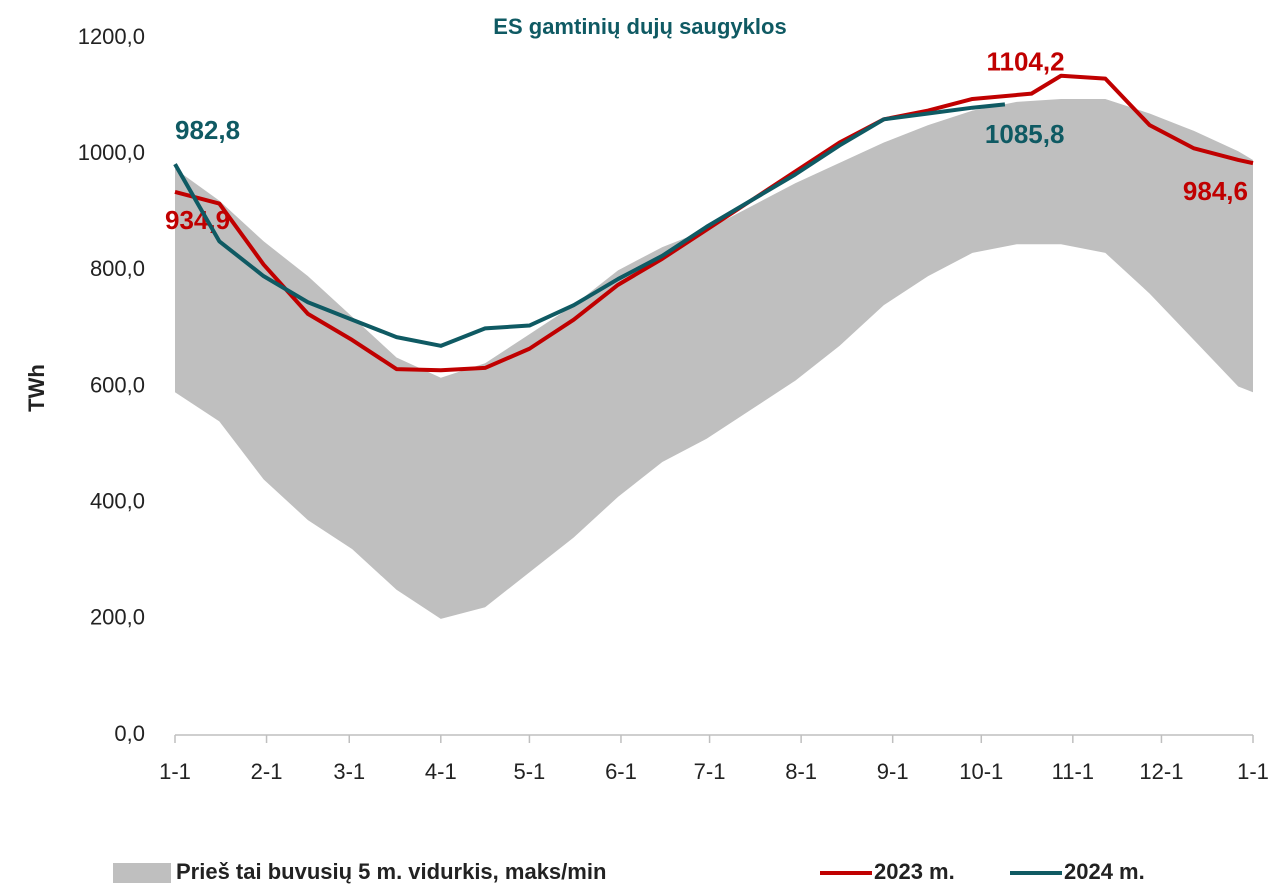 The image size is (1281, 888). What do you see at coordinates (197, 220) in the screenshot?
I see `data-label: 934,9` at bounding box center [197, 220].